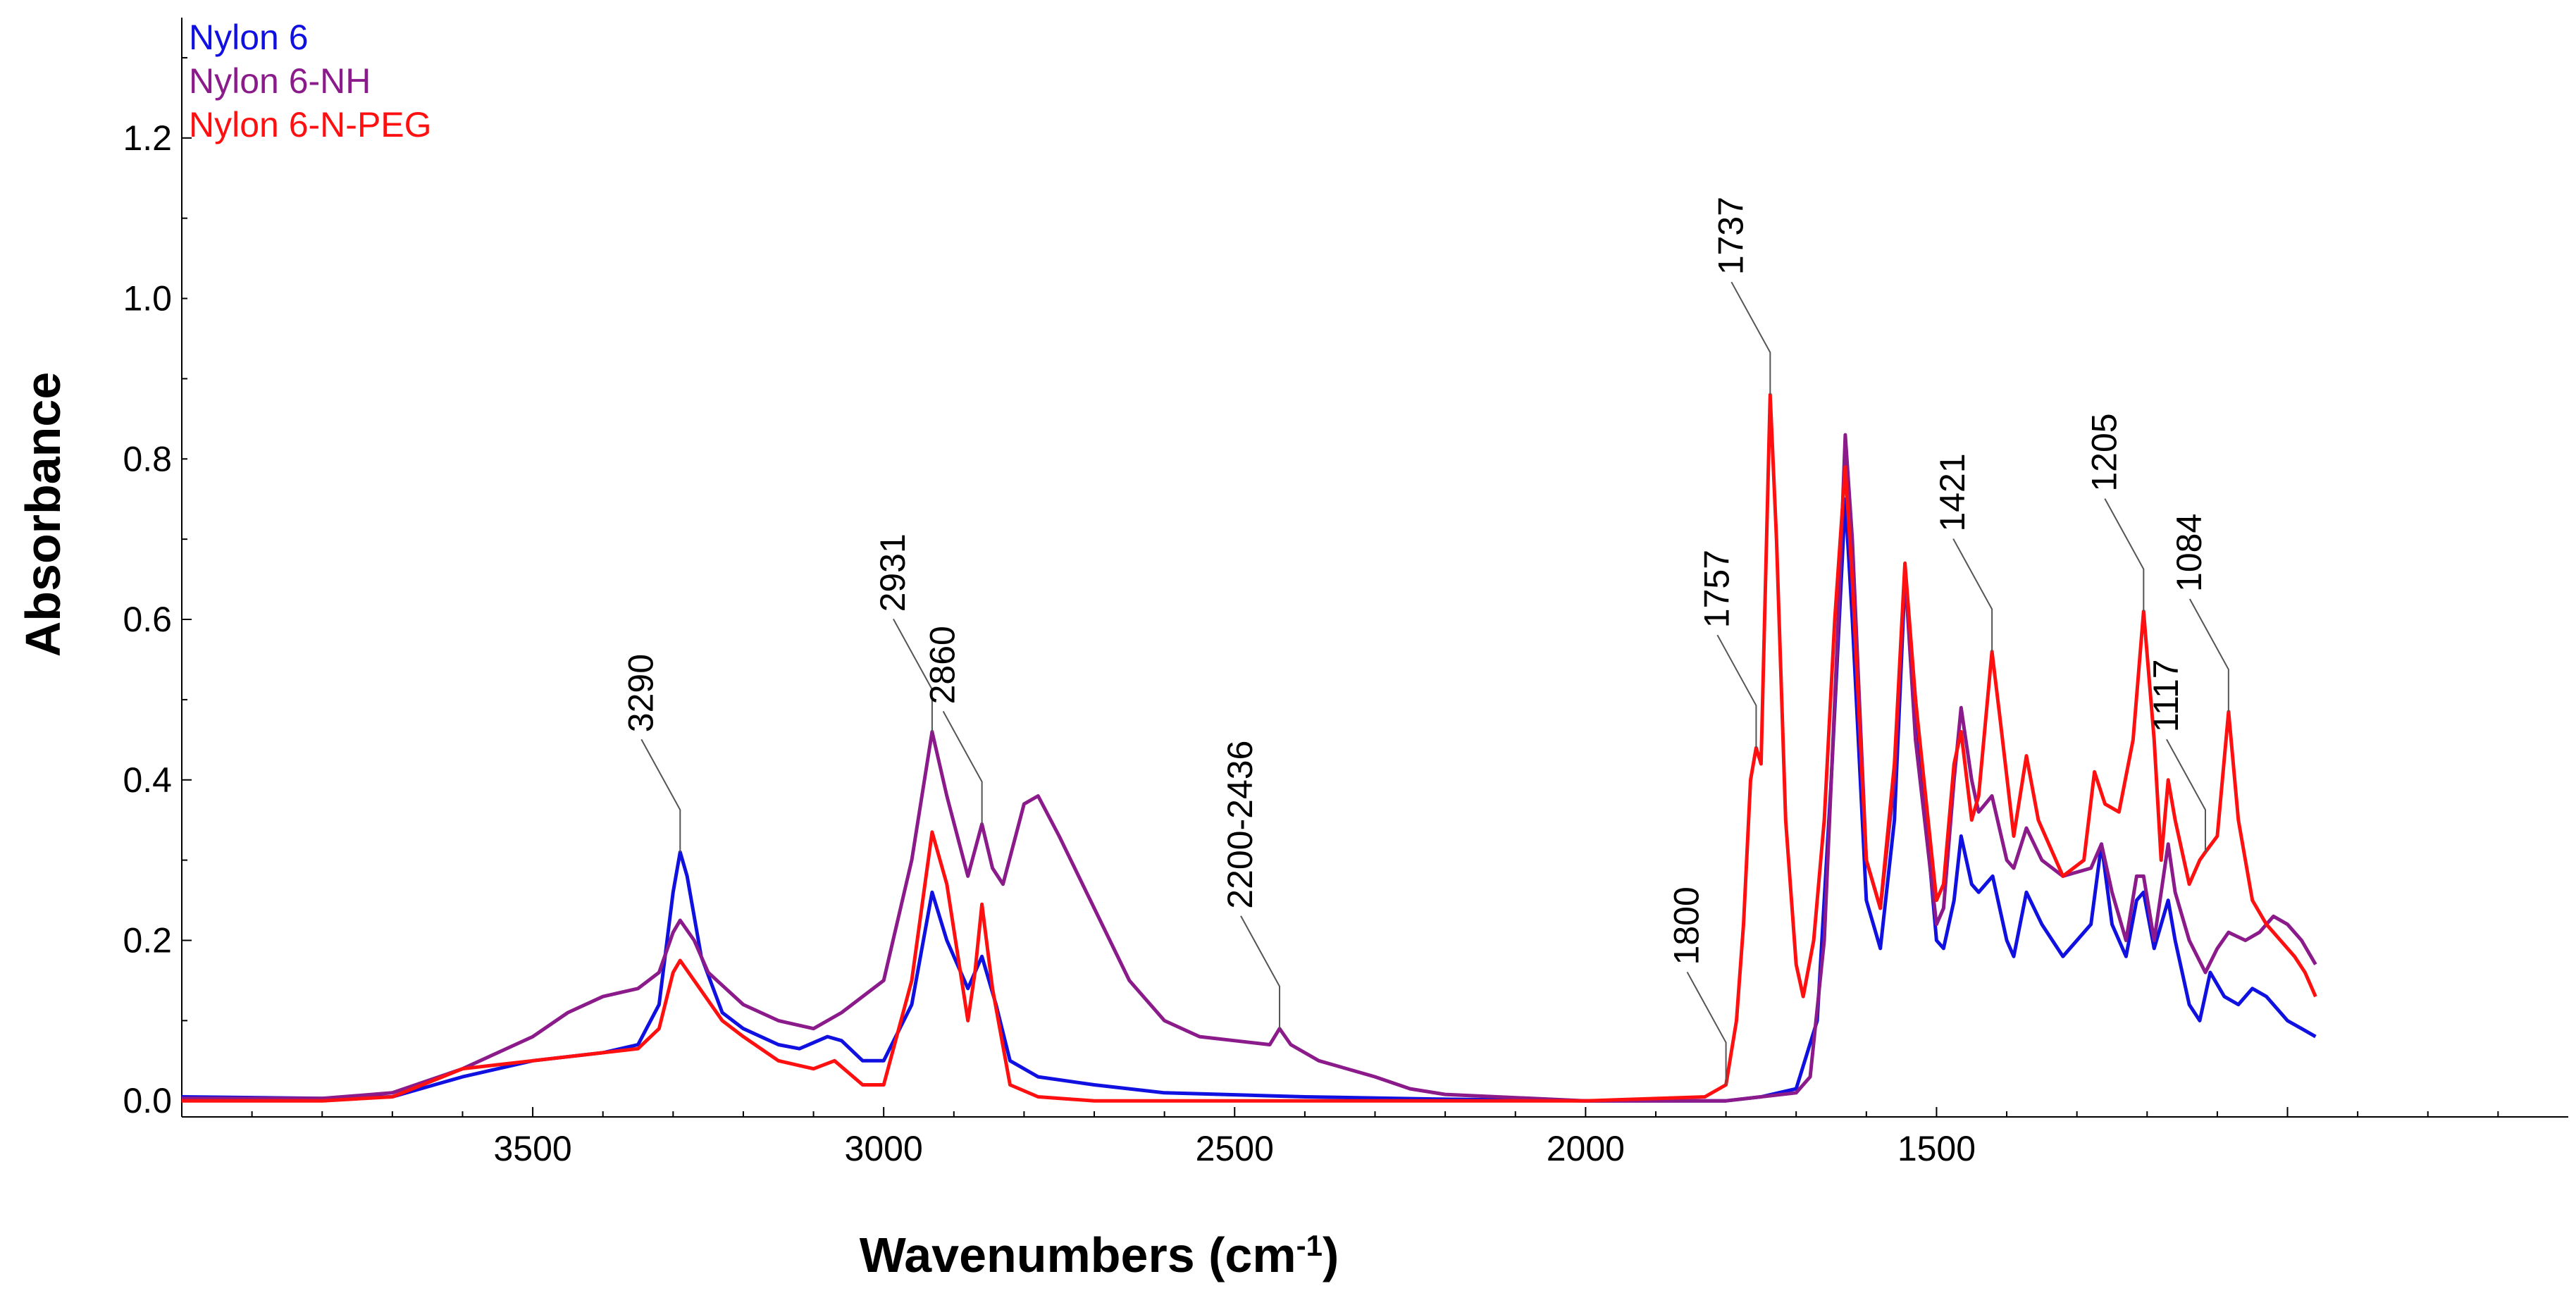  What do you see at coordinates (1952, 492) in the screenshot?
I see `annotation-label: 1421` at bounding box center [1952, 492].